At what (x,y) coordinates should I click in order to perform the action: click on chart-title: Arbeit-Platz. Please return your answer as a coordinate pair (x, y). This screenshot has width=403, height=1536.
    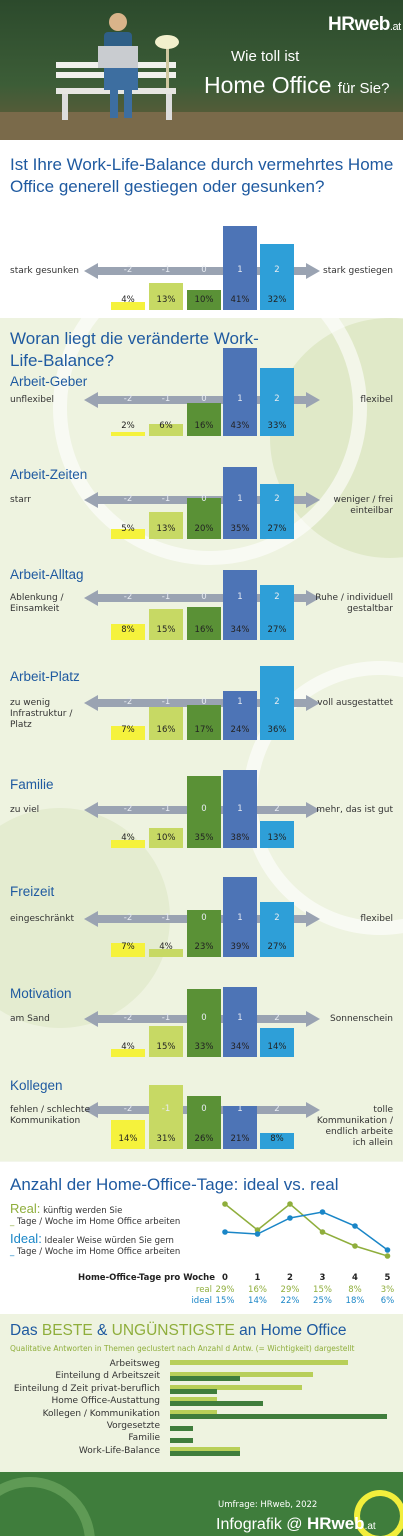
    Looking at the image, I should click on (45, 676).